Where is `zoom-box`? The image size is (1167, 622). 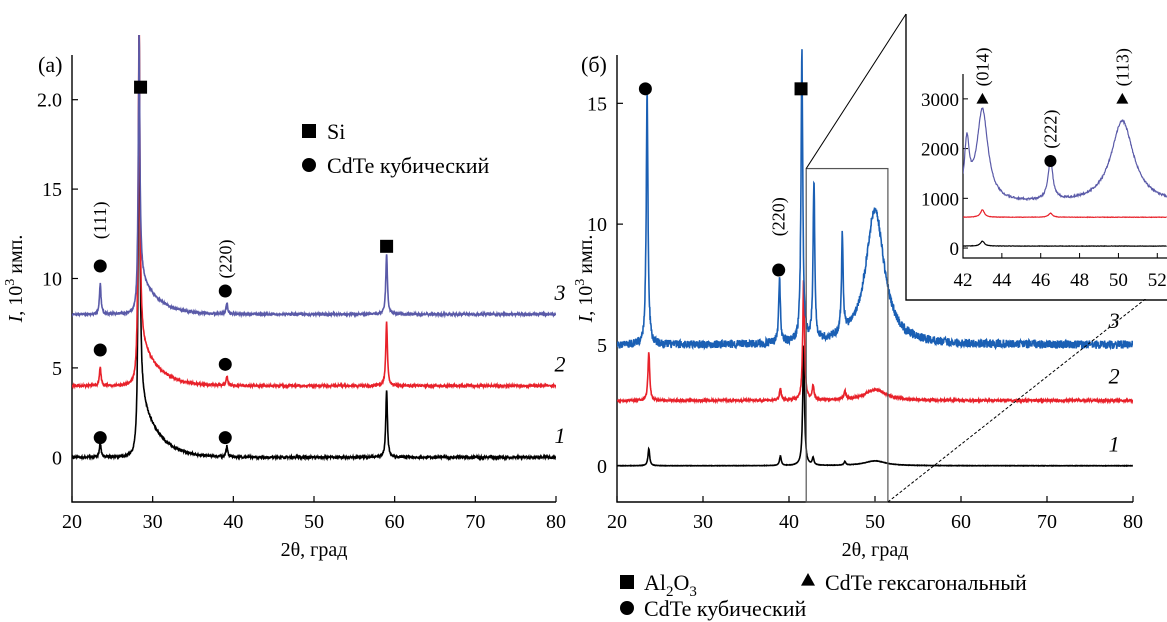 zoom-box is located at coordinates (847, 335).